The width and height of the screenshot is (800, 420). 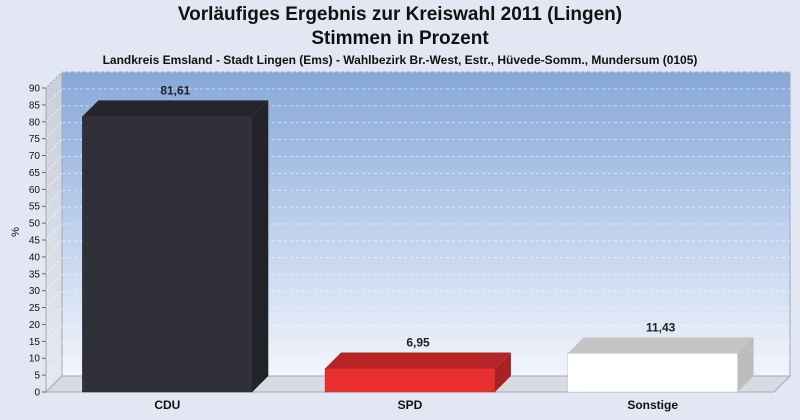 What do you see at coordinates (35, 274) in the screenshot?
I see `y-tick-label: 35` at bounding box center [35, 274].